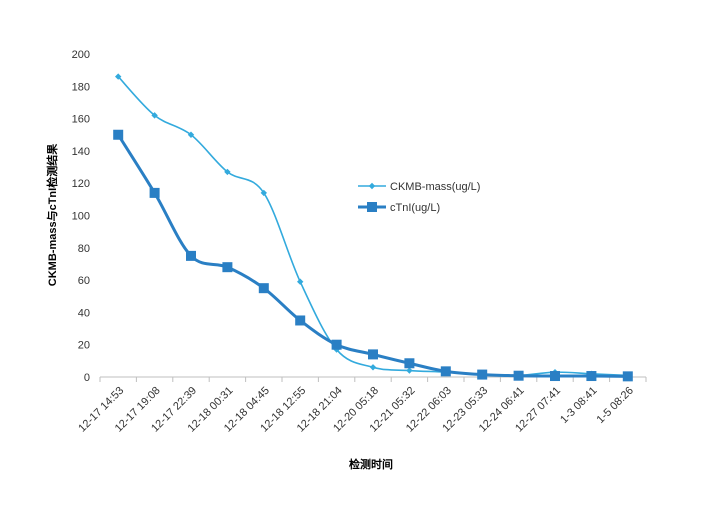 This screenshot has height=527, width=702. I want to click on y-tick-label: 100, so click(81, 217).